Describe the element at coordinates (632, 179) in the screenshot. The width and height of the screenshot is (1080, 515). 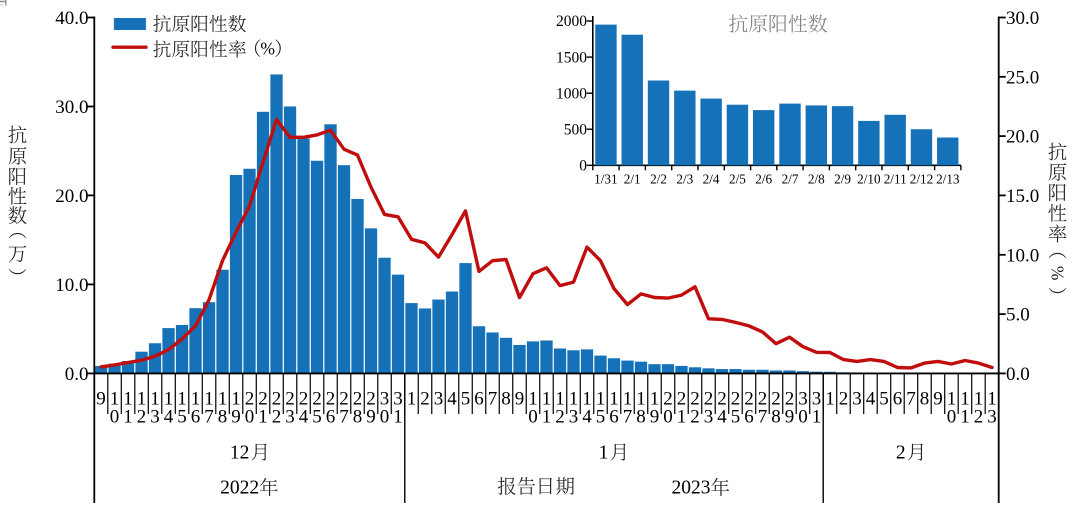
I see `svg-text: 2/1` at that location.